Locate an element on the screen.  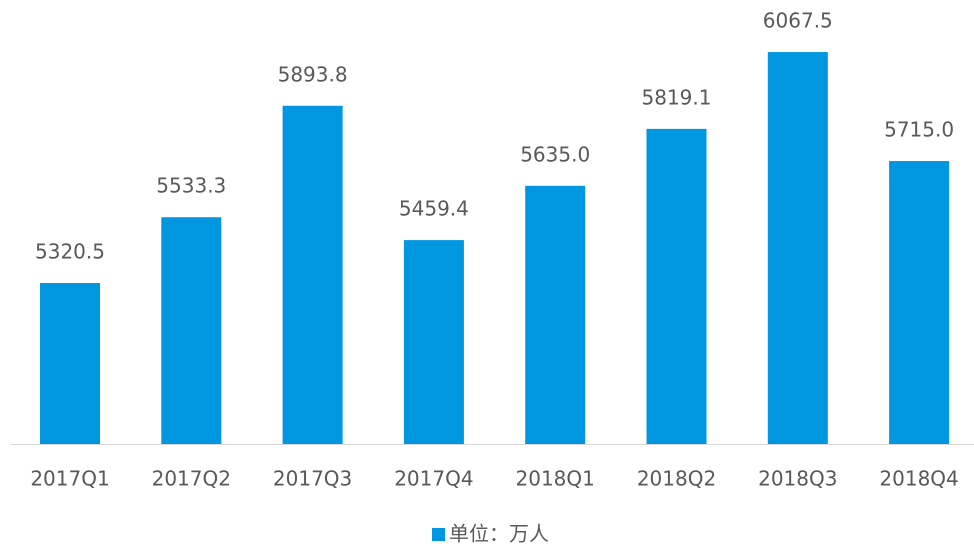
legend: 单位：万人 is located at coordinates (490, 534).